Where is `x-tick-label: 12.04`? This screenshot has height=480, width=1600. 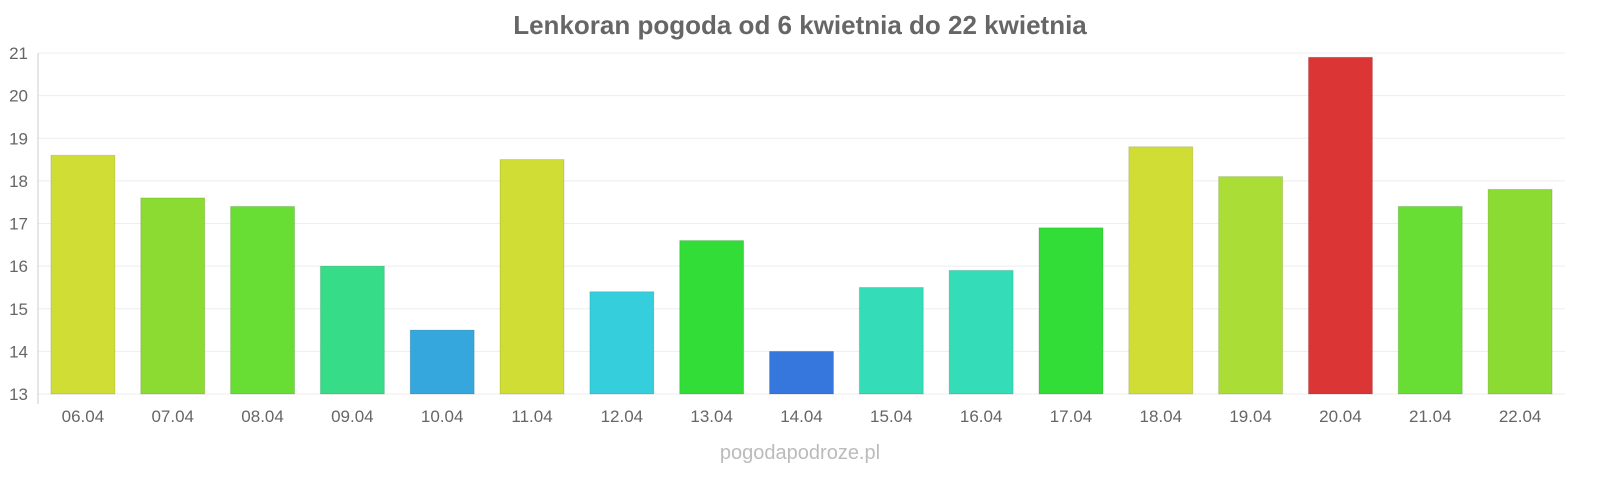
x-tick-label: 12.04 is located at coordinates (622, 416).